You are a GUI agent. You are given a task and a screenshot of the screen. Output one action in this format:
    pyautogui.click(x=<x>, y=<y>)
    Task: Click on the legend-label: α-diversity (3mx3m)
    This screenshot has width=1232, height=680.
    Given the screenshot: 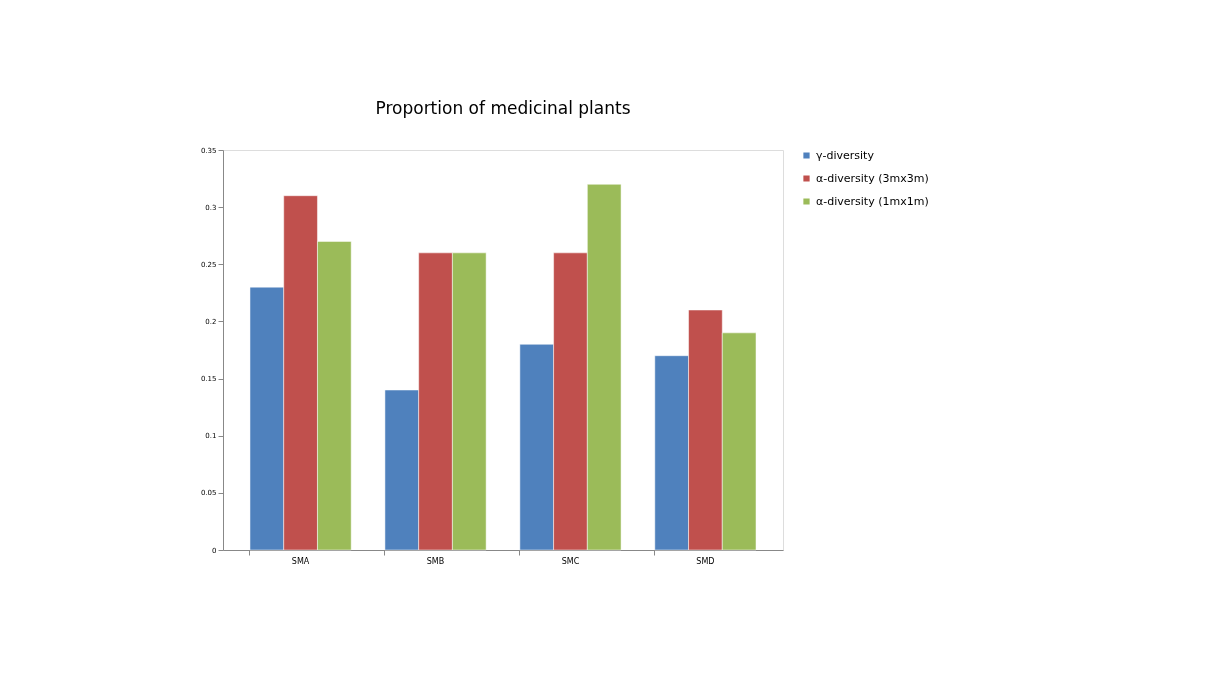 What is the action you would take?
    pyautogui.click(x=872, y=178)
    